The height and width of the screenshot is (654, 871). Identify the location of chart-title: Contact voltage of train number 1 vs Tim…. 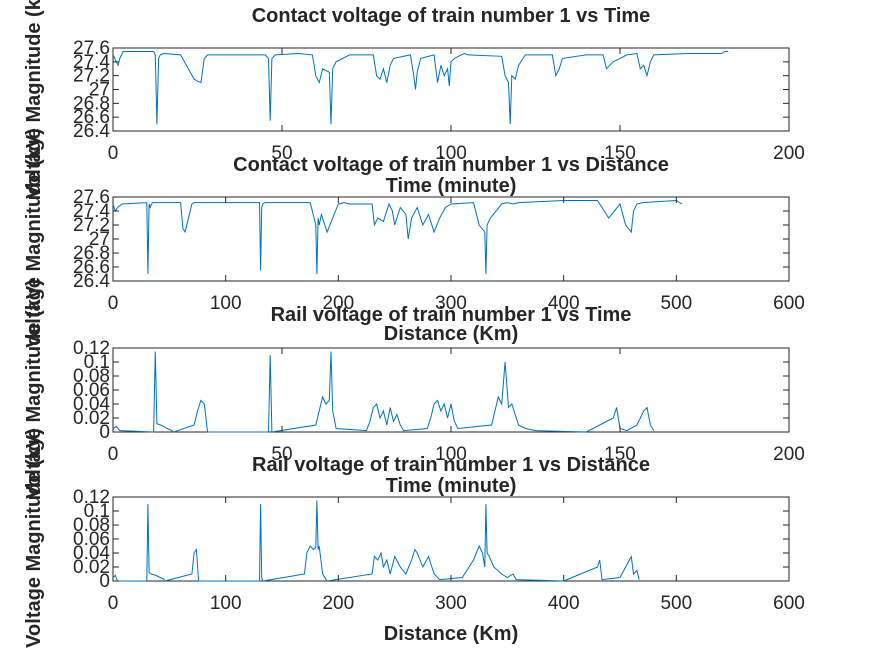
(451, 16).